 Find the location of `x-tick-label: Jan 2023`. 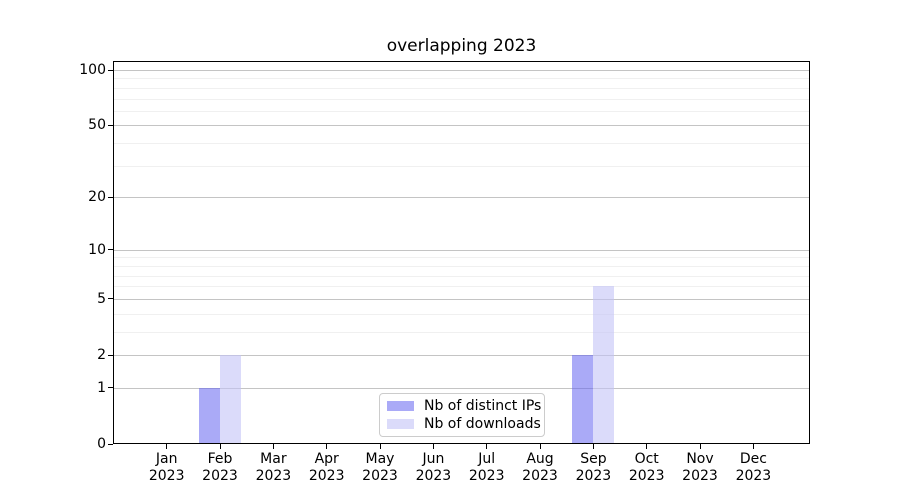

x-tick-label: Jan 2023 is located at coordinates (167, 468).